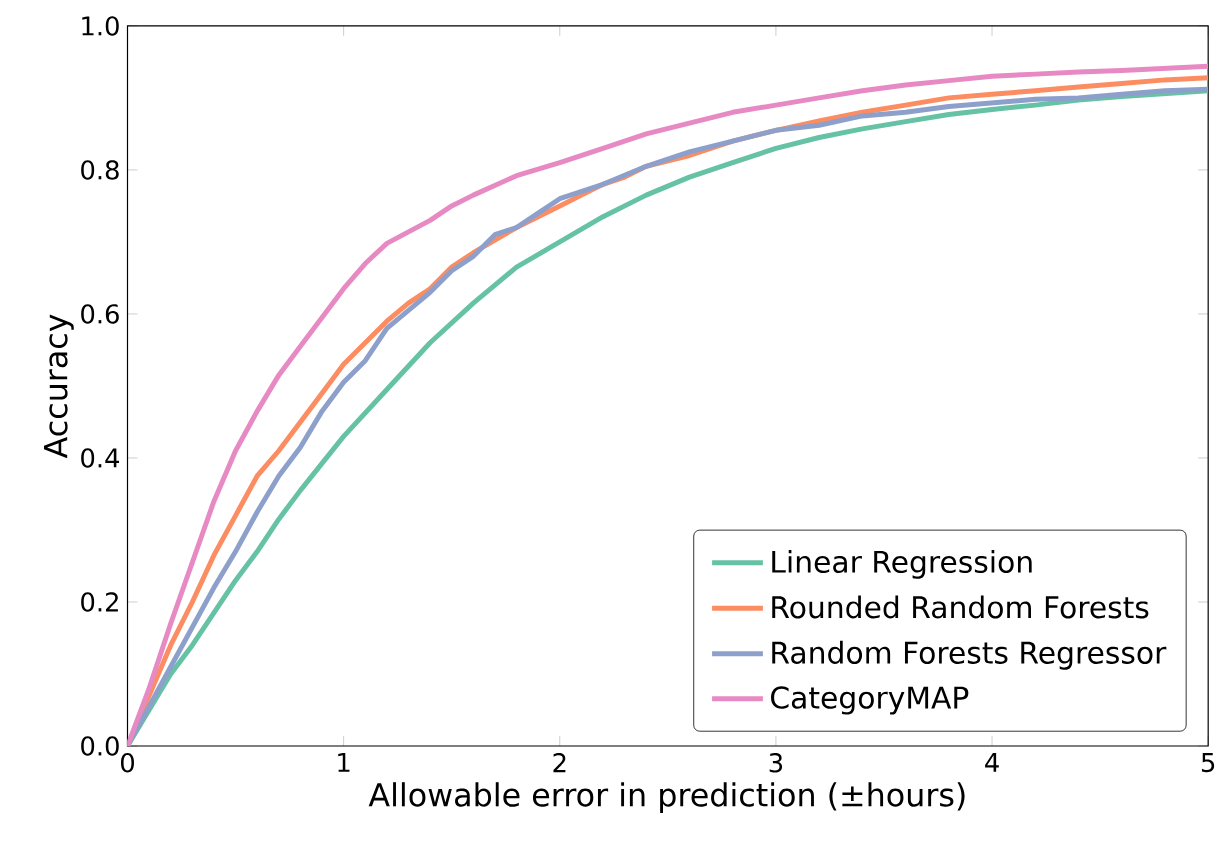  I want to click on y-tick-label: 0.0, so click(100, 746).